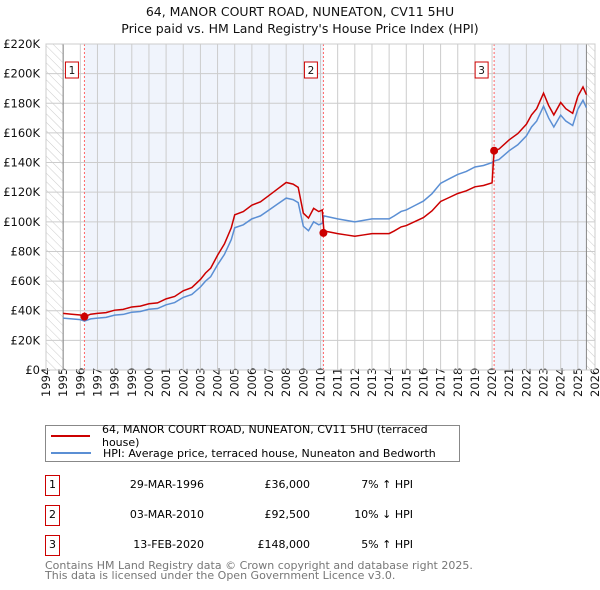 This screenshot has width=600, height=590. Describe the element at coordinates (441, 382) in the screenshot. I see `x-tick-label: 2017` at that location.